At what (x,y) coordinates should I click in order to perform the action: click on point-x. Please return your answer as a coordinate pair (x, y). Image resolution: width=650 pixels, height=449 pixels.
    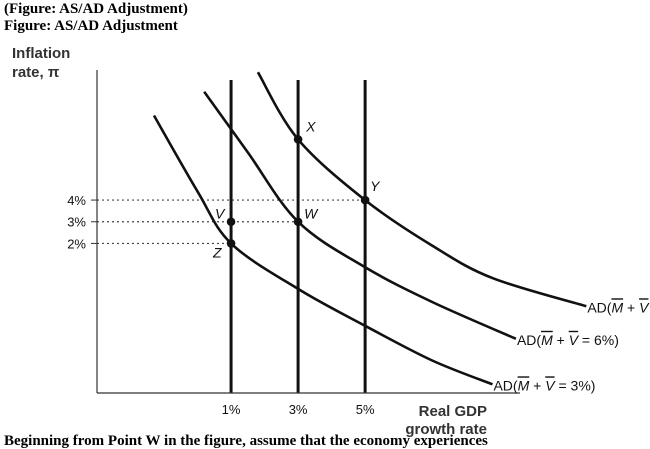
    Looking at the image, I should click on (298, 139).